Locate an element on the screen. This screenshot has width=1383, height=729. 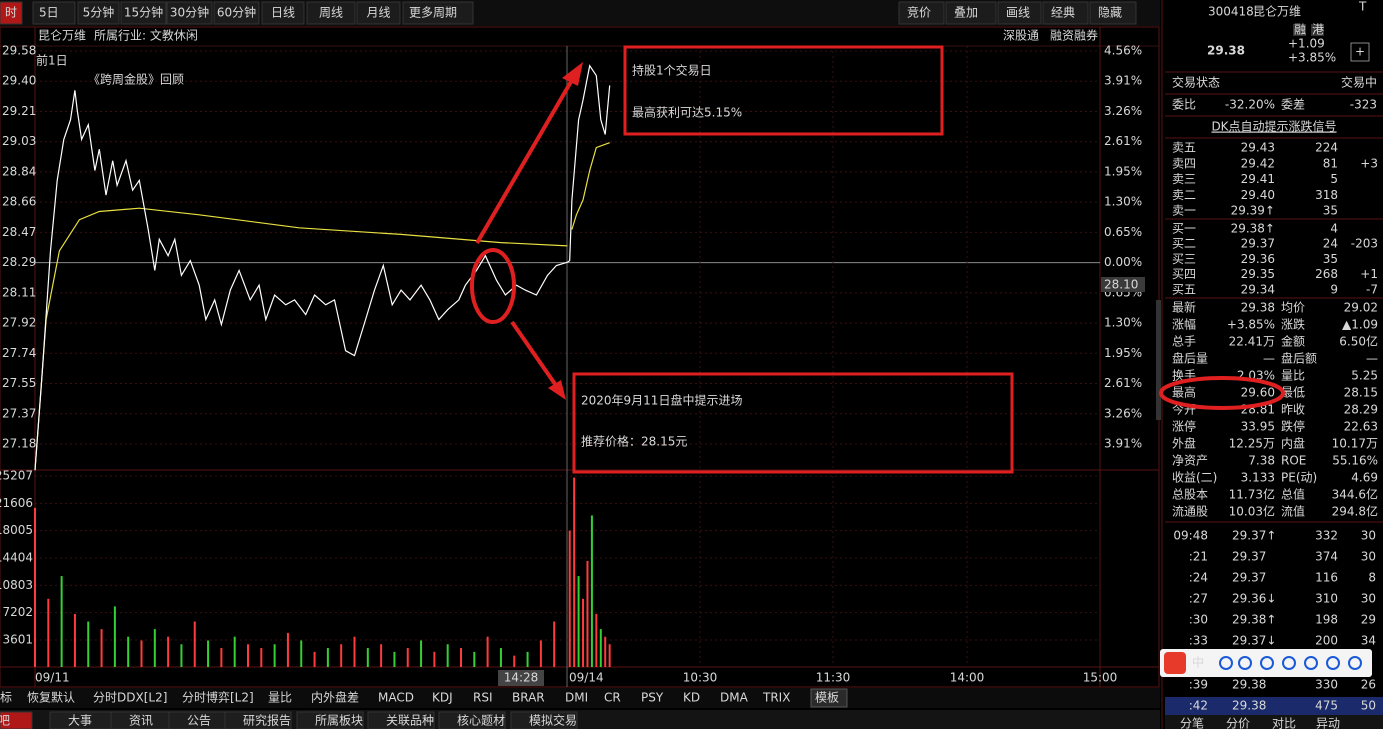
indicator-tab: TRIX is located at coordinates (776, 698).